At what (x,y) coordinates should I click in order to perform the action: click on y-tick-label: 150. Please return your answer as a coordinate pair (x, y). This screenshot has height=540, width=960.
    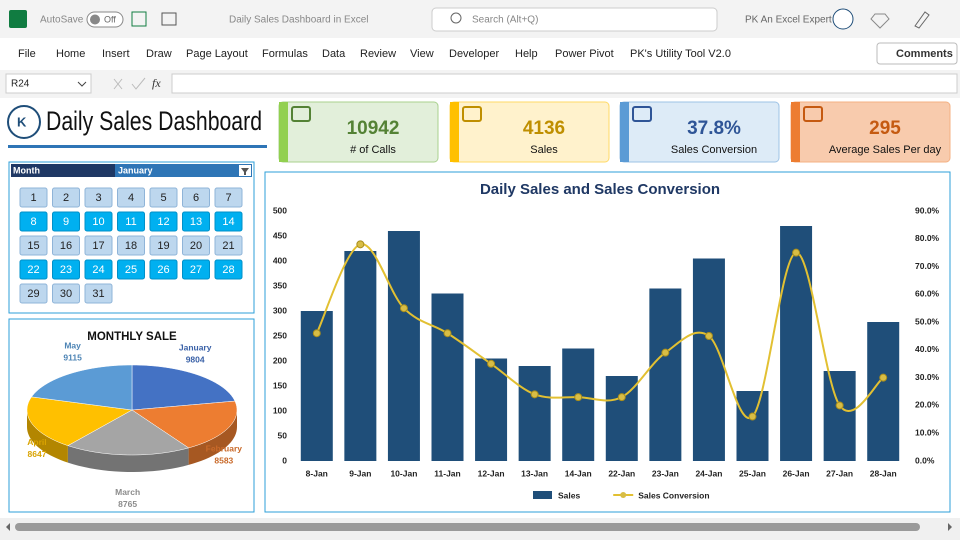
    Looking at the image, I should click on (280, 385).